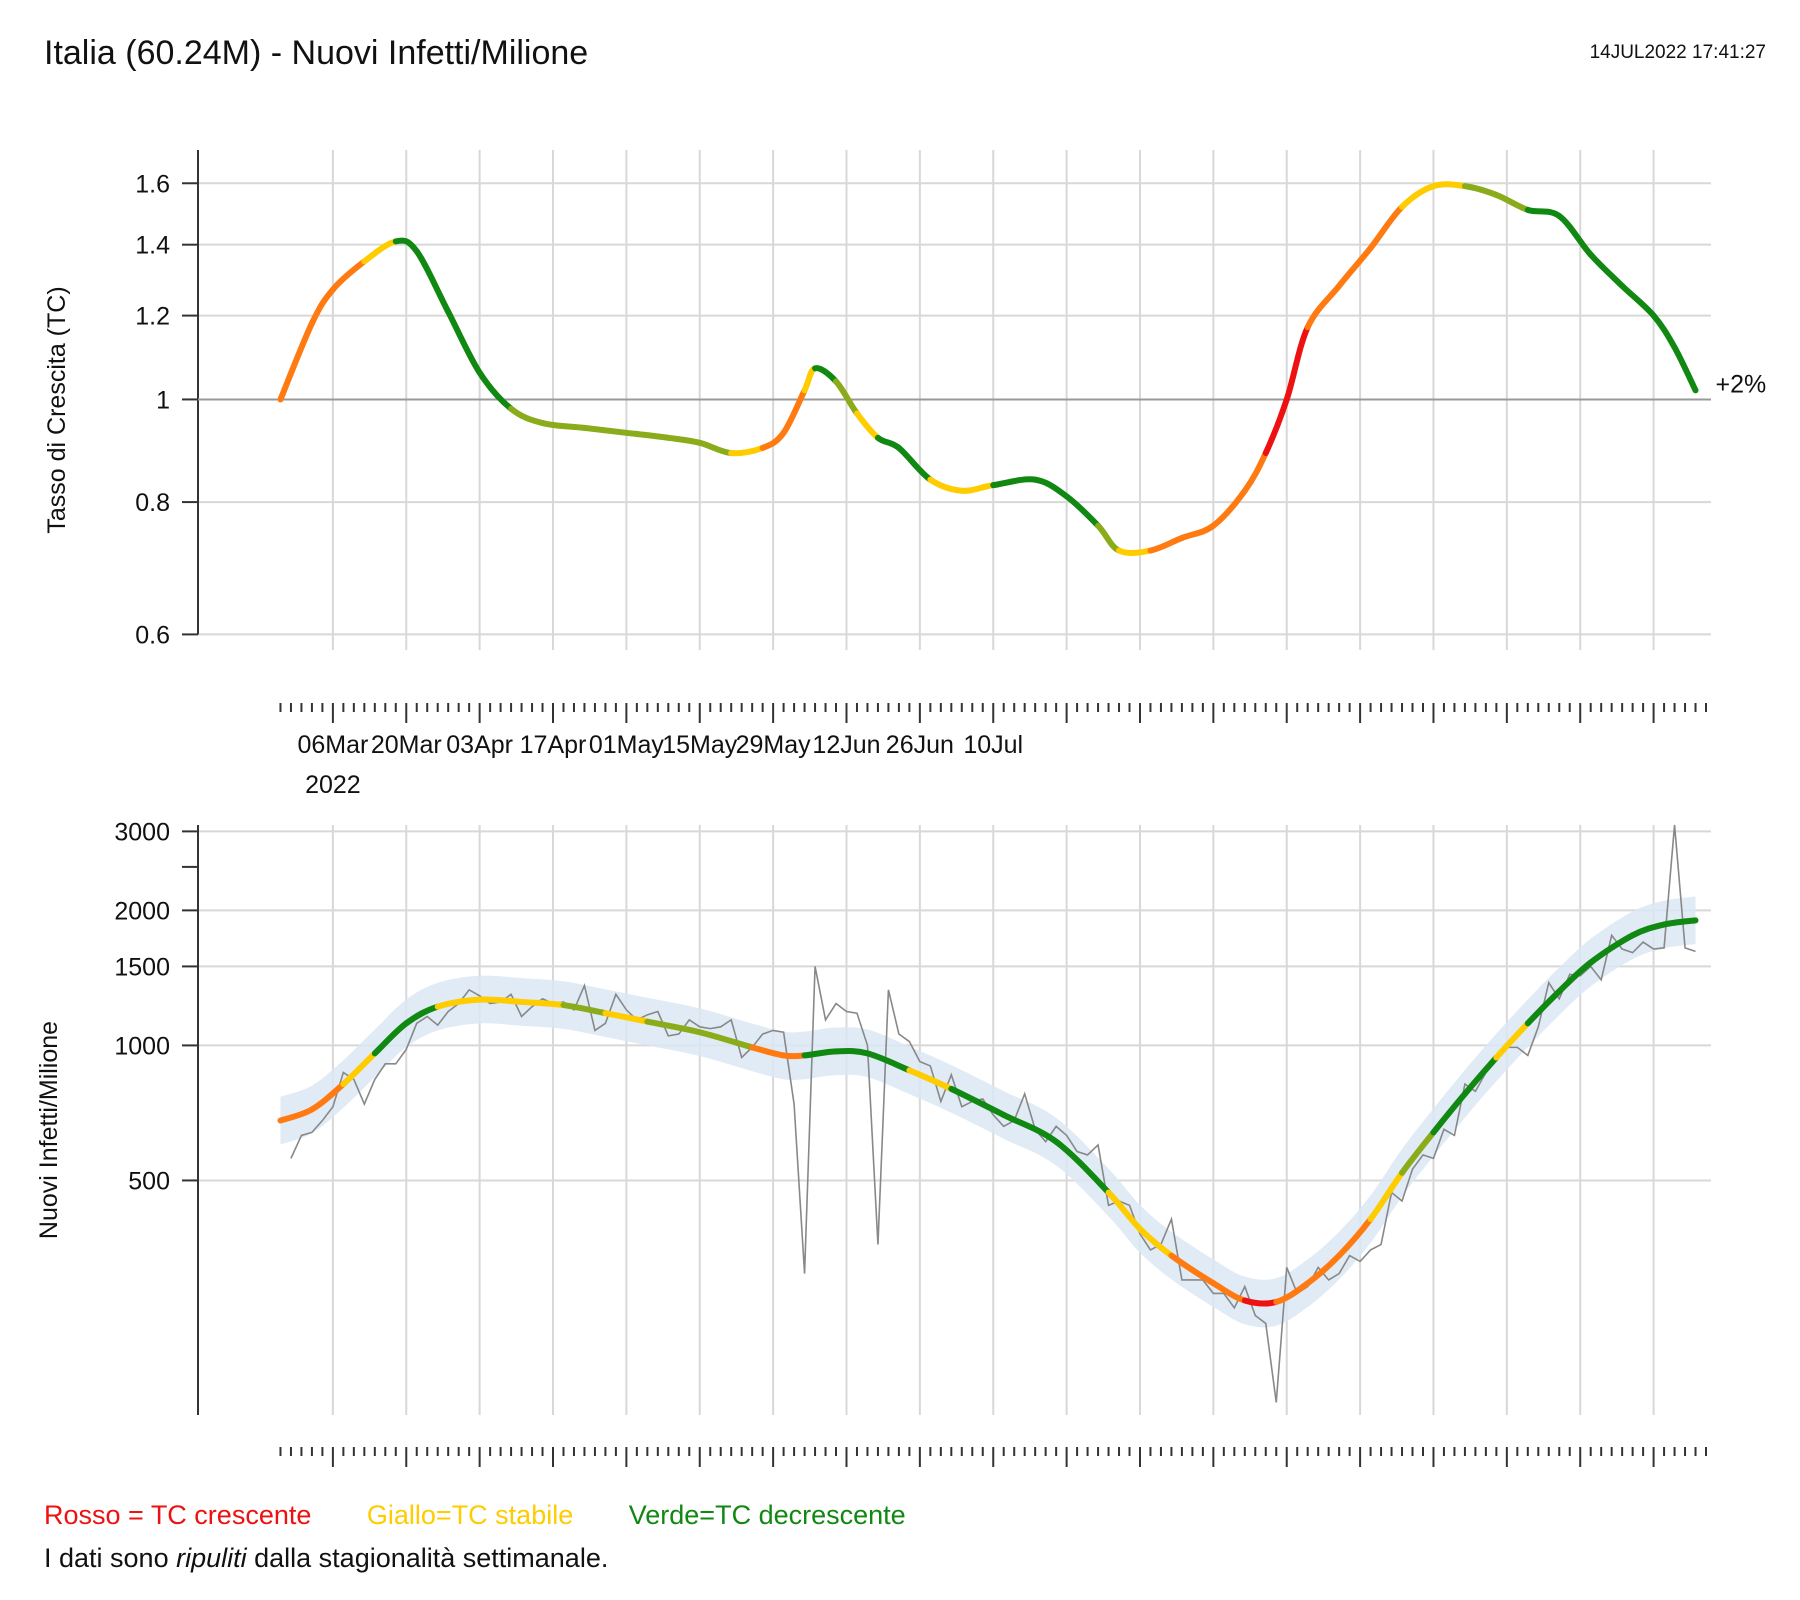 Image resolution: width=1800 pixels, height=1600 pixels. Describe the element at coordinates (846, 745) in the screenshot. I see `xtick-label-7: 12Jun` at that location.